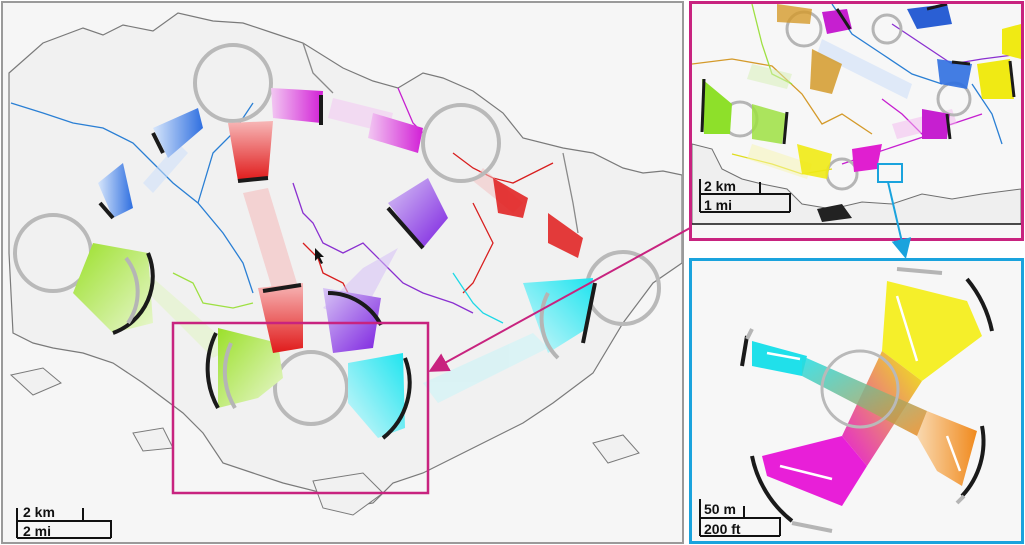 The height and width of the screenshot is (545, 1025). Describe the element at coordinates (376, 395) in the screenshot. I see `wedge-cyan-central` at that location.